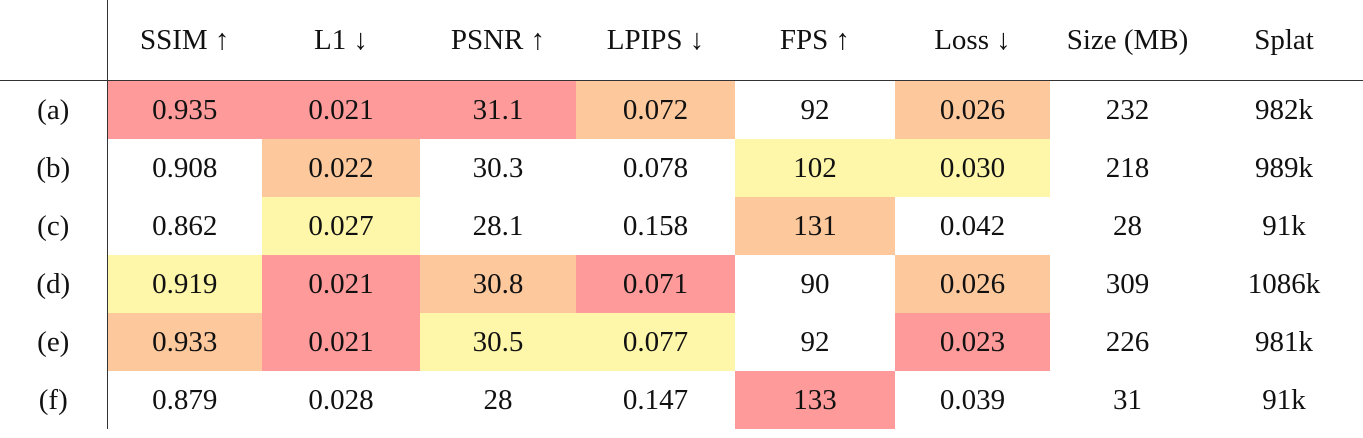  I want to click on cell: 226, so click(1127, 341).